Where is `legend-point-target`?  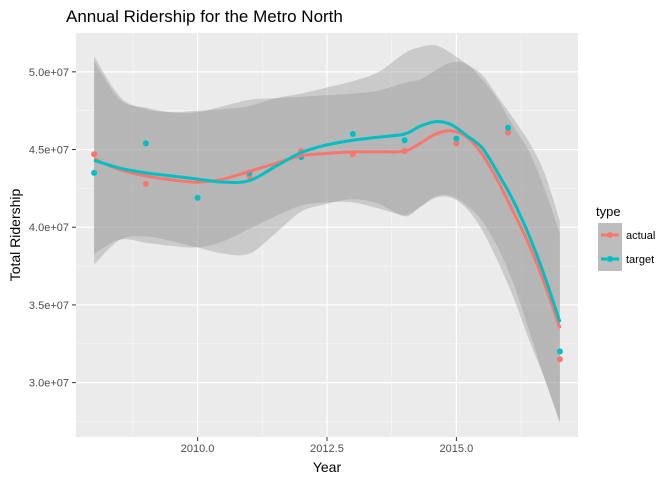
legend-point-target is located at coordinates (610, 259).